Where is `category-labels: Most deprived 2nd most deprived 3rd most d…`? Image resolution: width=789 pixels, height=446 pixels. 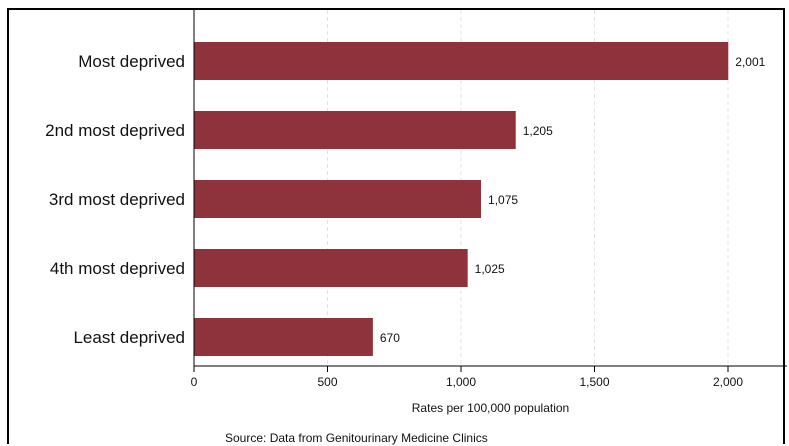
category-labels: Most deprived 2nd most deprived 3rd most d… is located at coordinates (115, 199).